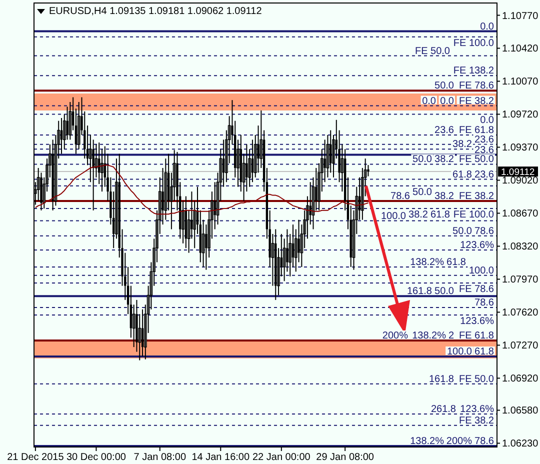  Describe the element at coordinates (520, 16) in the screenshot. I see `y-tick-label: 1.10770` at that location.